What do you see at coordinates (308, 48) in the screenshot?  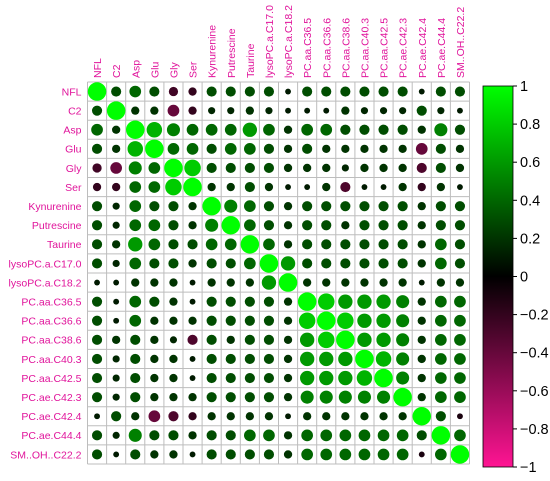 I see `column-label: PC.aa.C36.5` at bounding box center [308, 48].